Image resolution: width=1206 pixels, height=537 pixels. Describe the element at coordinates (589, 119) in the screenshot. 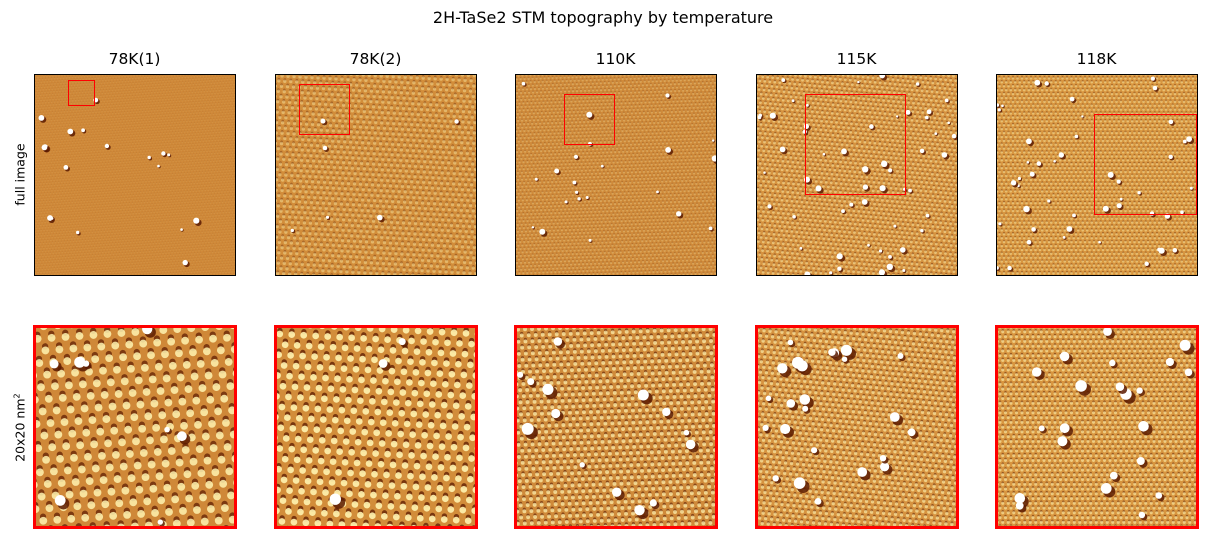

I see `roi-box-110k` at that location.